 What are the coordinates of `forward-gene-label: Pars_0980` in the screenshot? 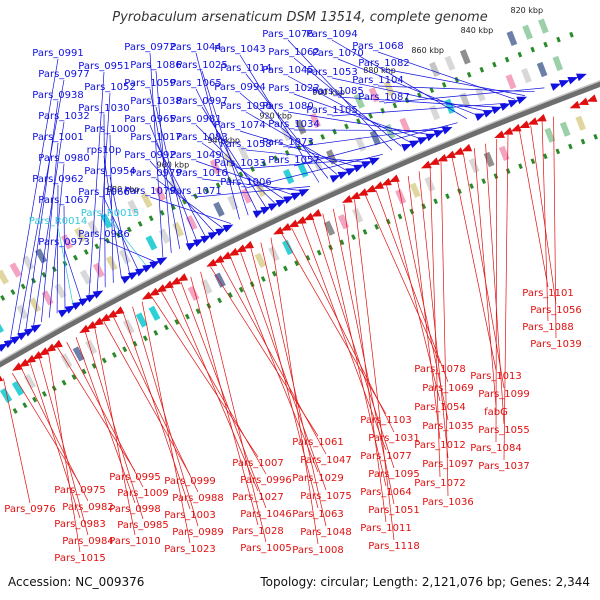 It's located at (63, 158).